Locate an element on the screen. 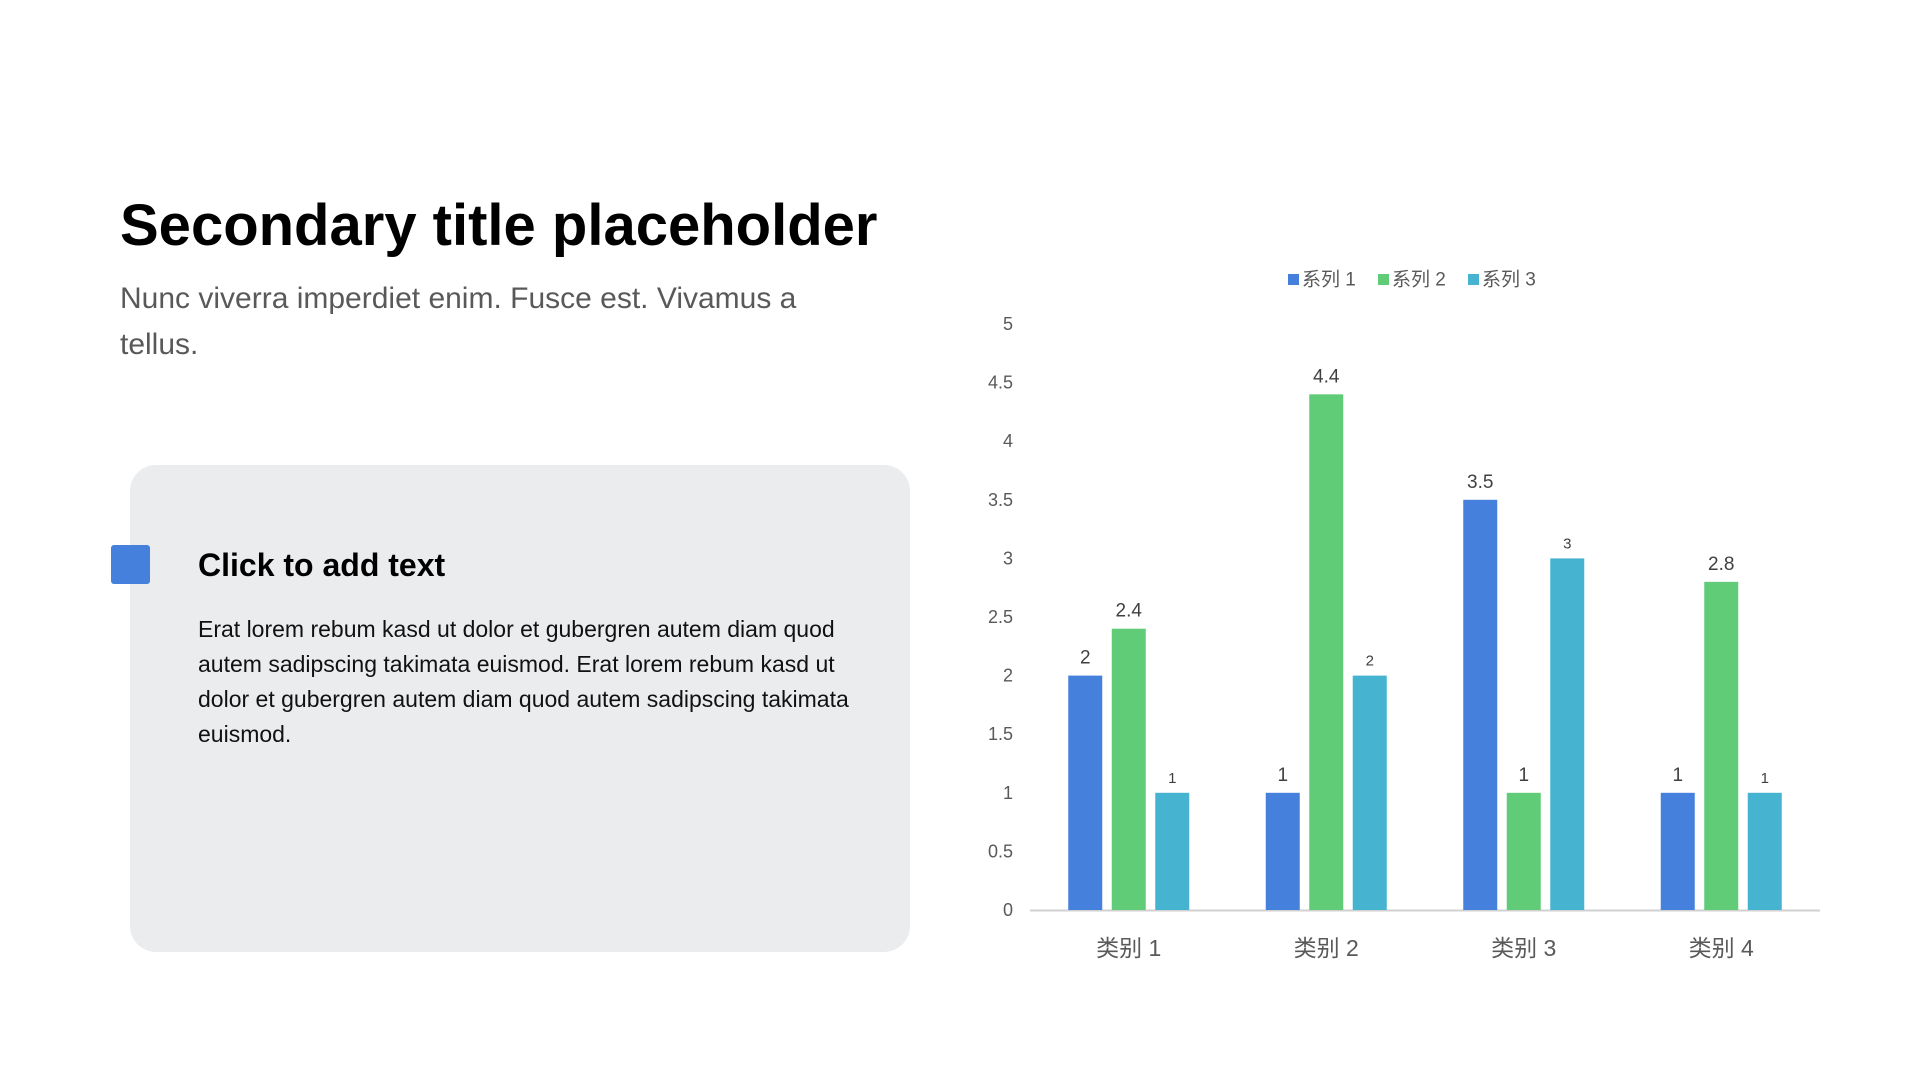 Image resolution: width=1920 pixels, height=1080 pixels. x-tick-label: 类别 4 is located at coordinates (1721, 948).